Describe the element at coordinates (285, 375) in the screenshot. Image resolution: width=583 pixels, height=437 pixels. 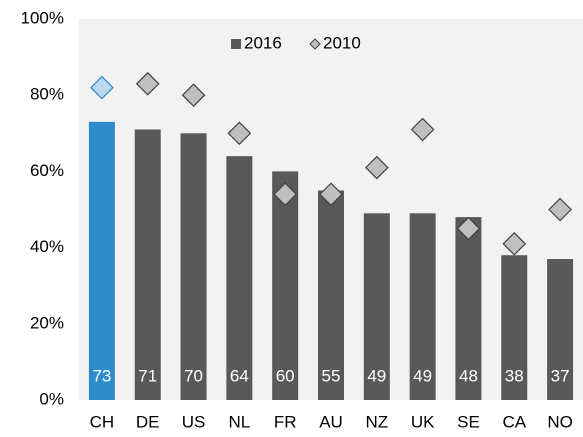
I see `value-label: 60` at that location.